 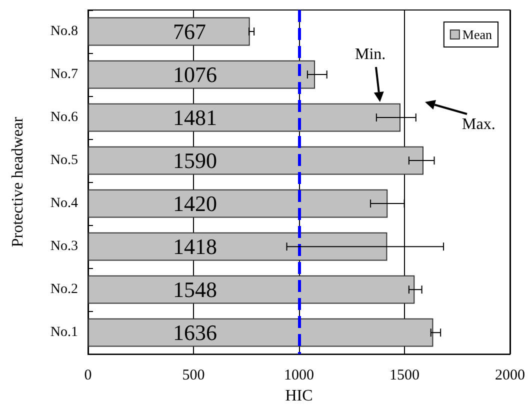 I want to click on y-tick-label: No.3, so click(x=64, y=246).